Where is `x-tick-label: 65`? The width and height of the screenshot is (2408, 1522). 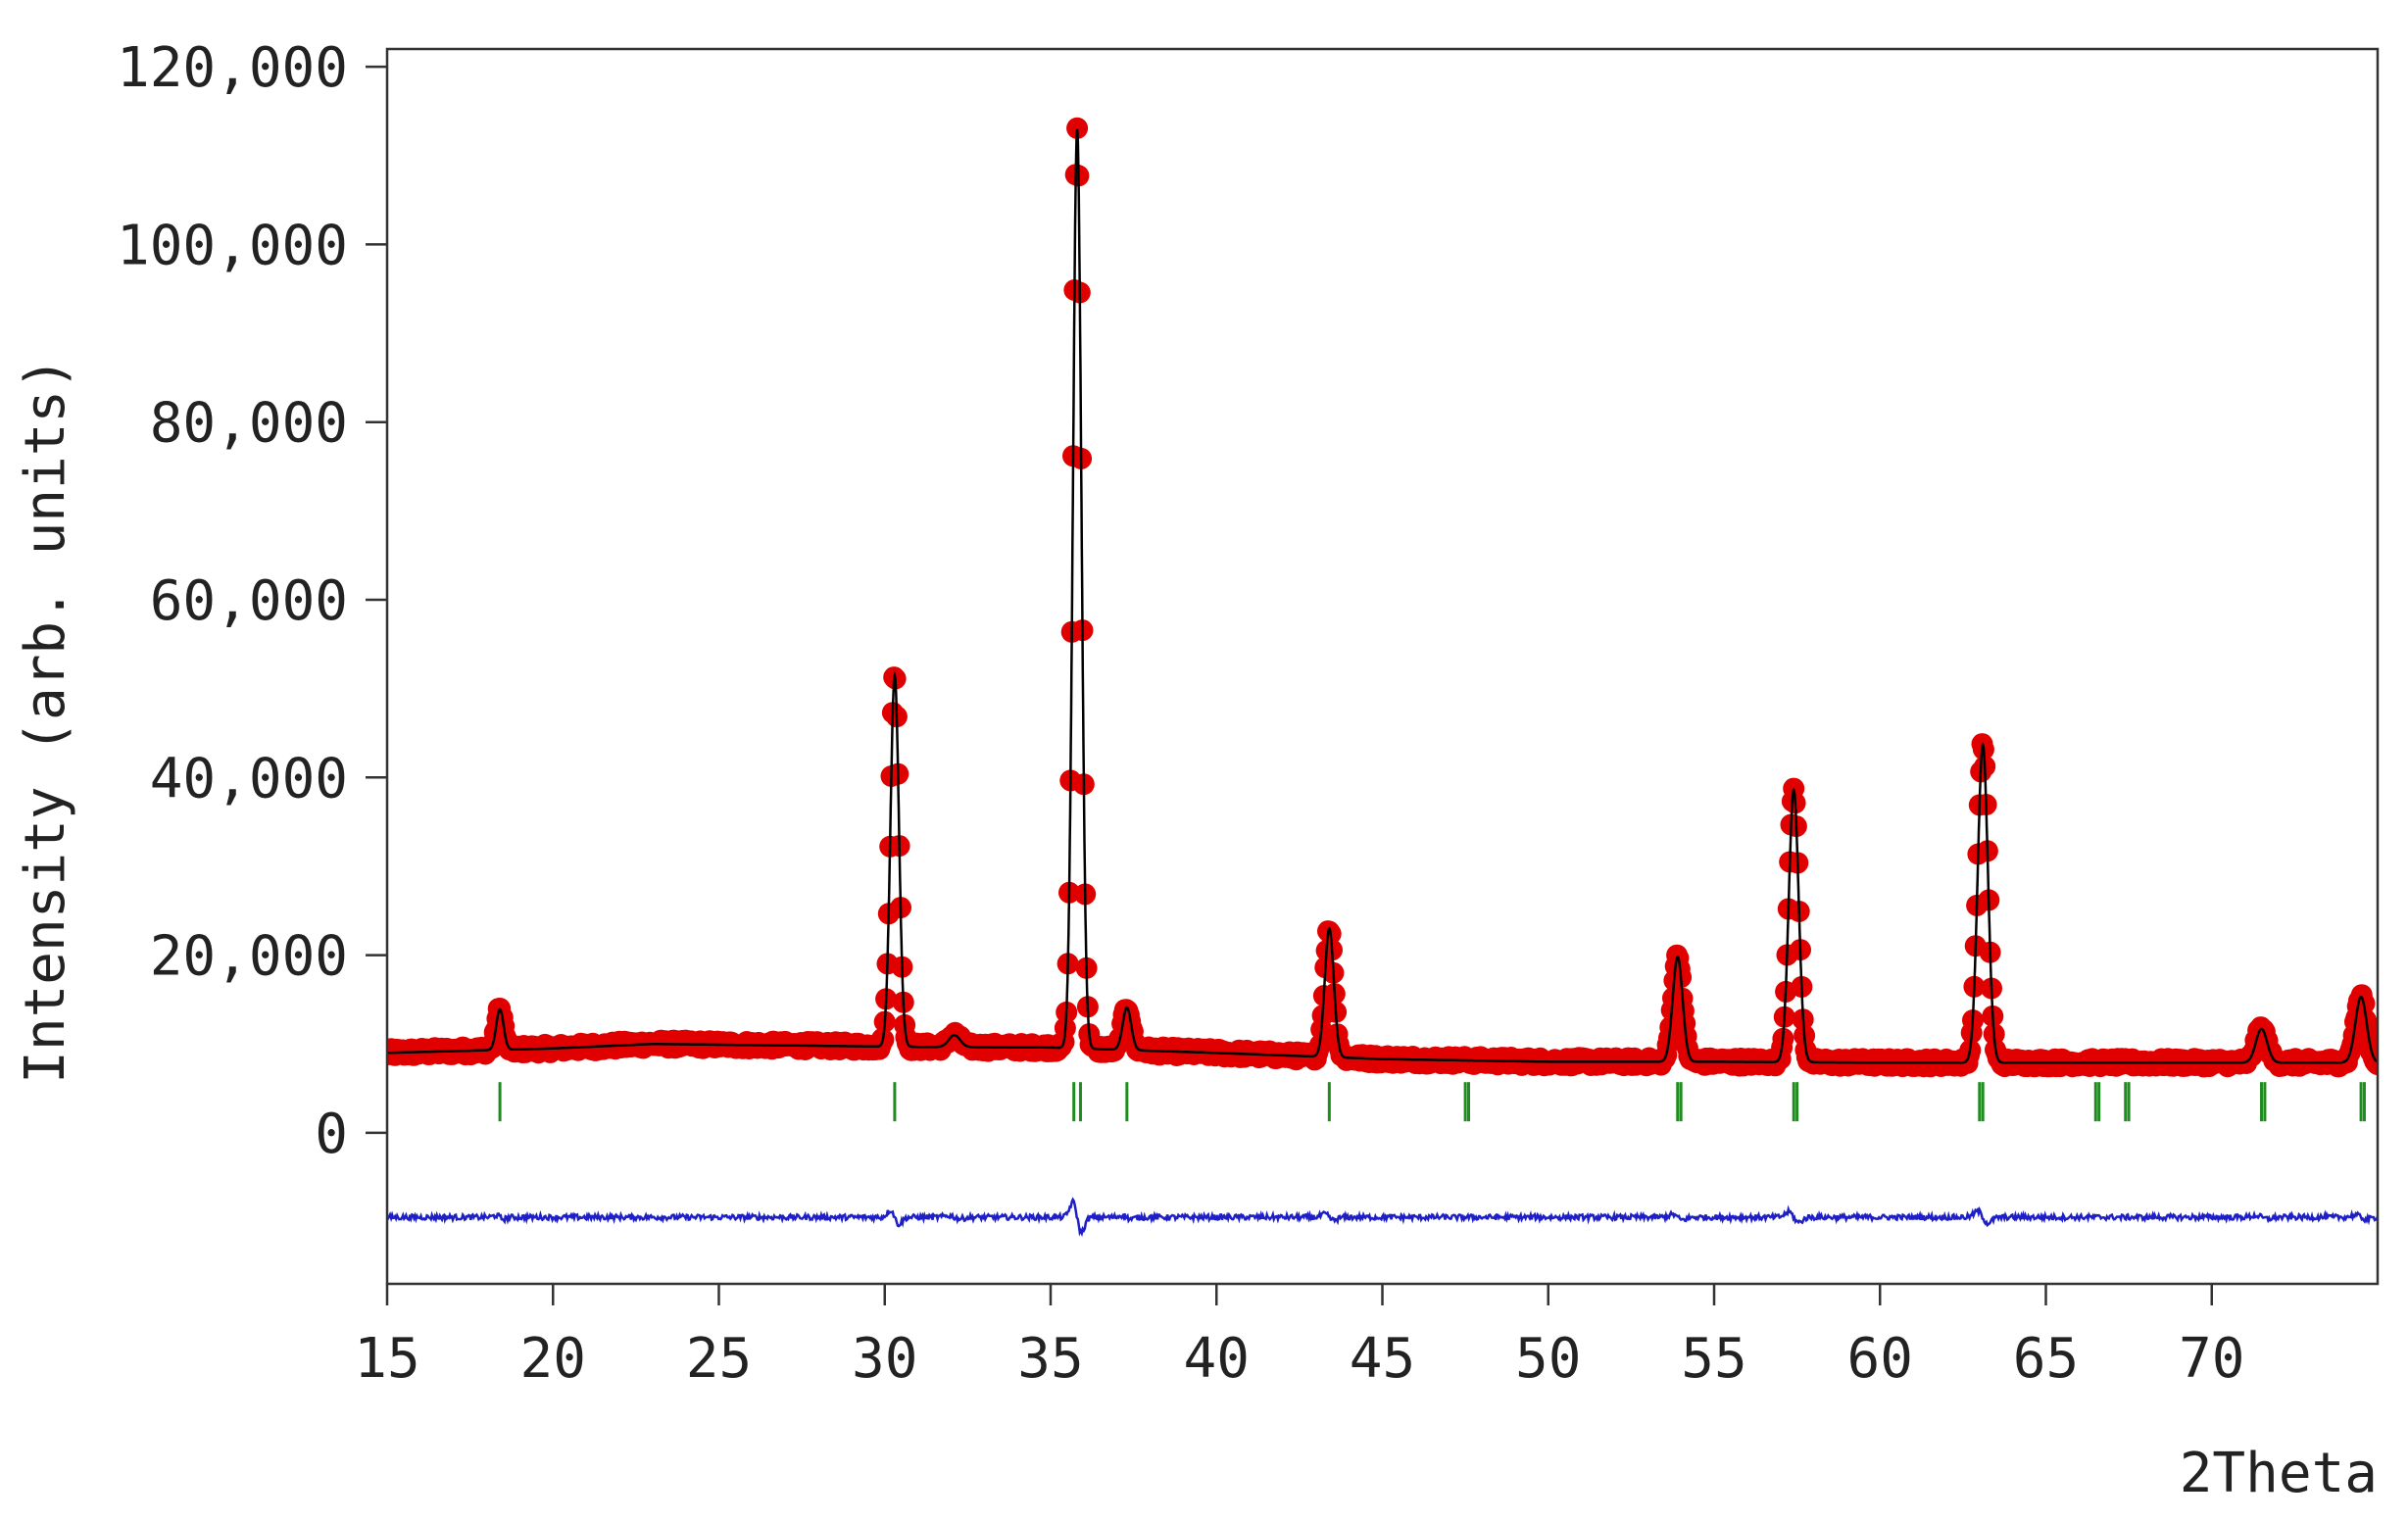 x-tick-label: 65 is located at coordinates (2046, 1359).